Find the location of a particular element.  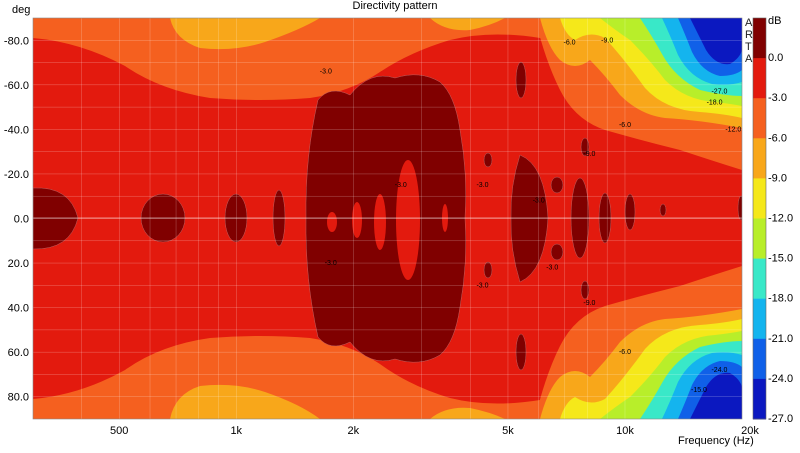

y-tick-label: 60.0 is located at coordinates (18, 353).